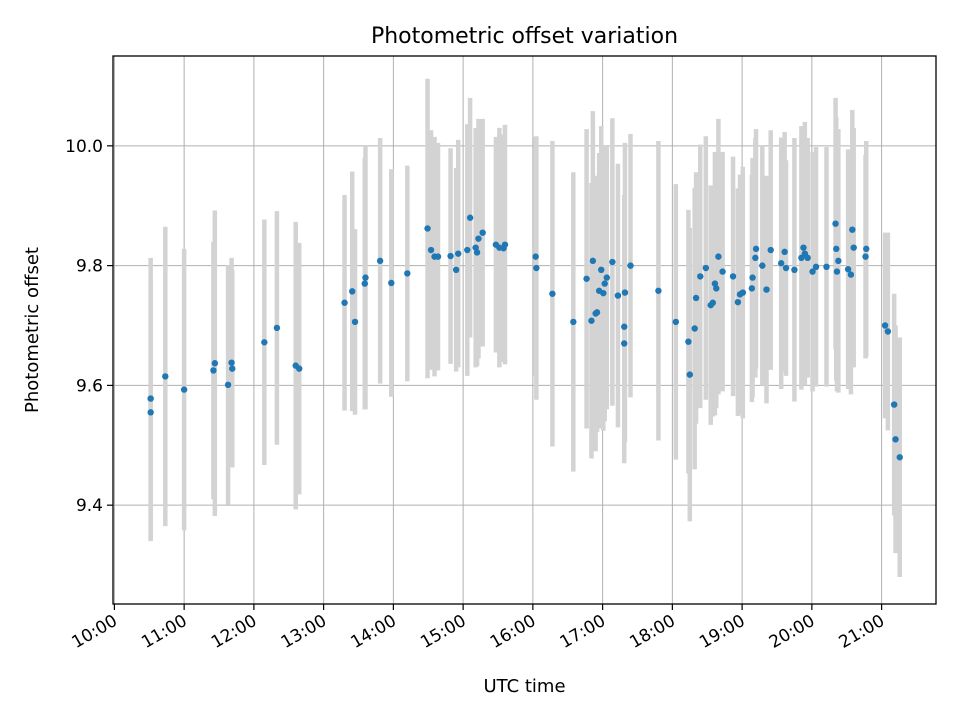  What do you see at coordinates (304, 632) in the screenshot?
I see `x-tick-label: 13:00` at bounding box center [304, 632].